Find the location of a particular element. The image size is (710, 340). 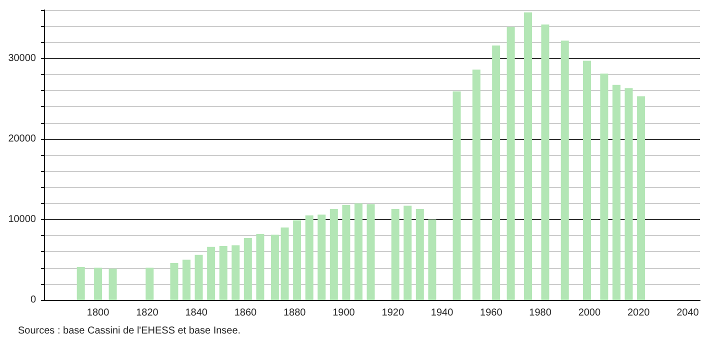

y-tick-label: 20000 is located at coordinates (22, 138).